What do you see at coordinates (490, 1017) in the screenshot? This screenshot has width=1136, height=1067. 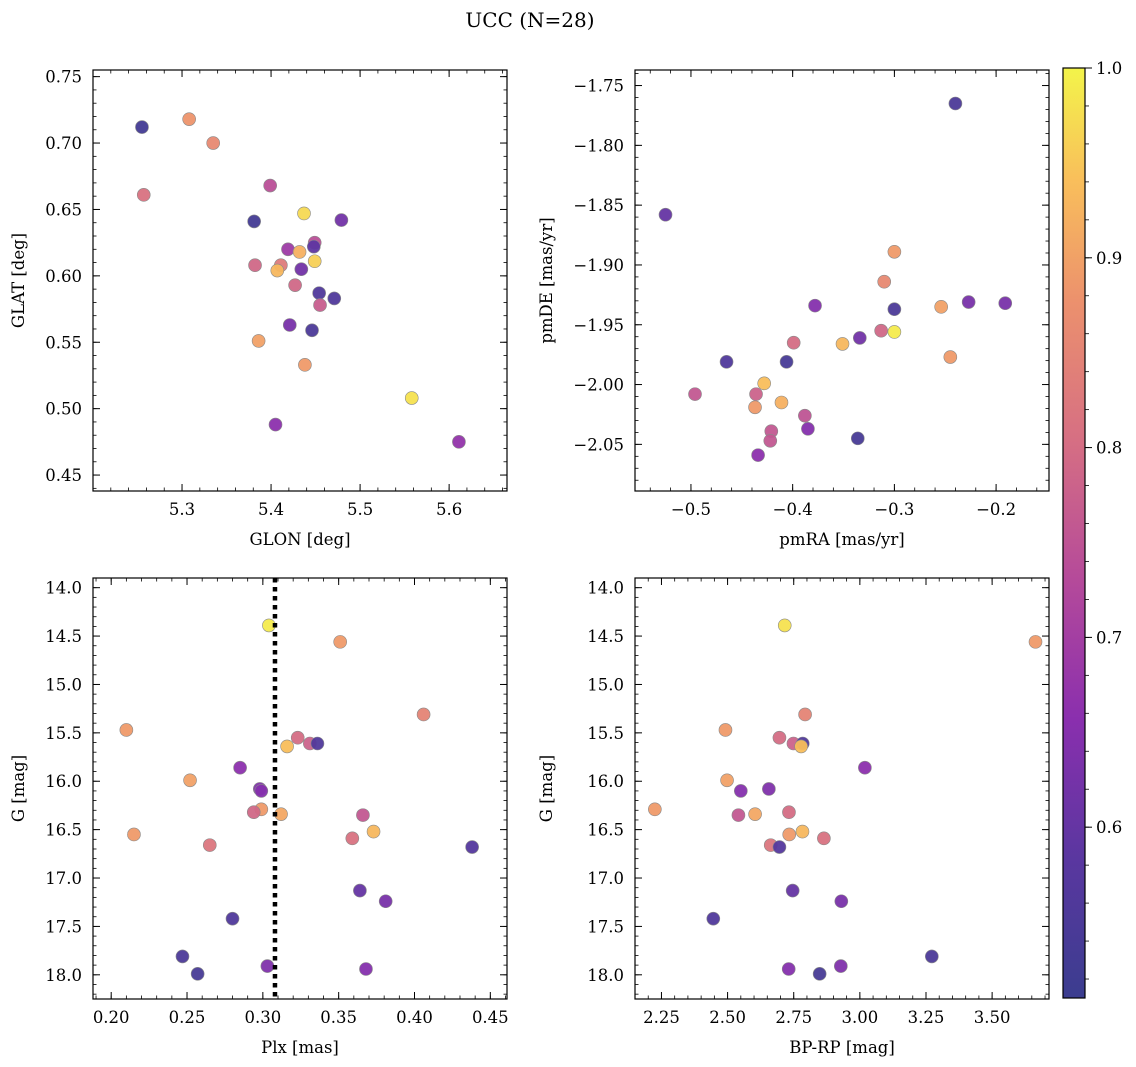 I see `x-tick-label: 0.45` at bounding box center [490, 1017].